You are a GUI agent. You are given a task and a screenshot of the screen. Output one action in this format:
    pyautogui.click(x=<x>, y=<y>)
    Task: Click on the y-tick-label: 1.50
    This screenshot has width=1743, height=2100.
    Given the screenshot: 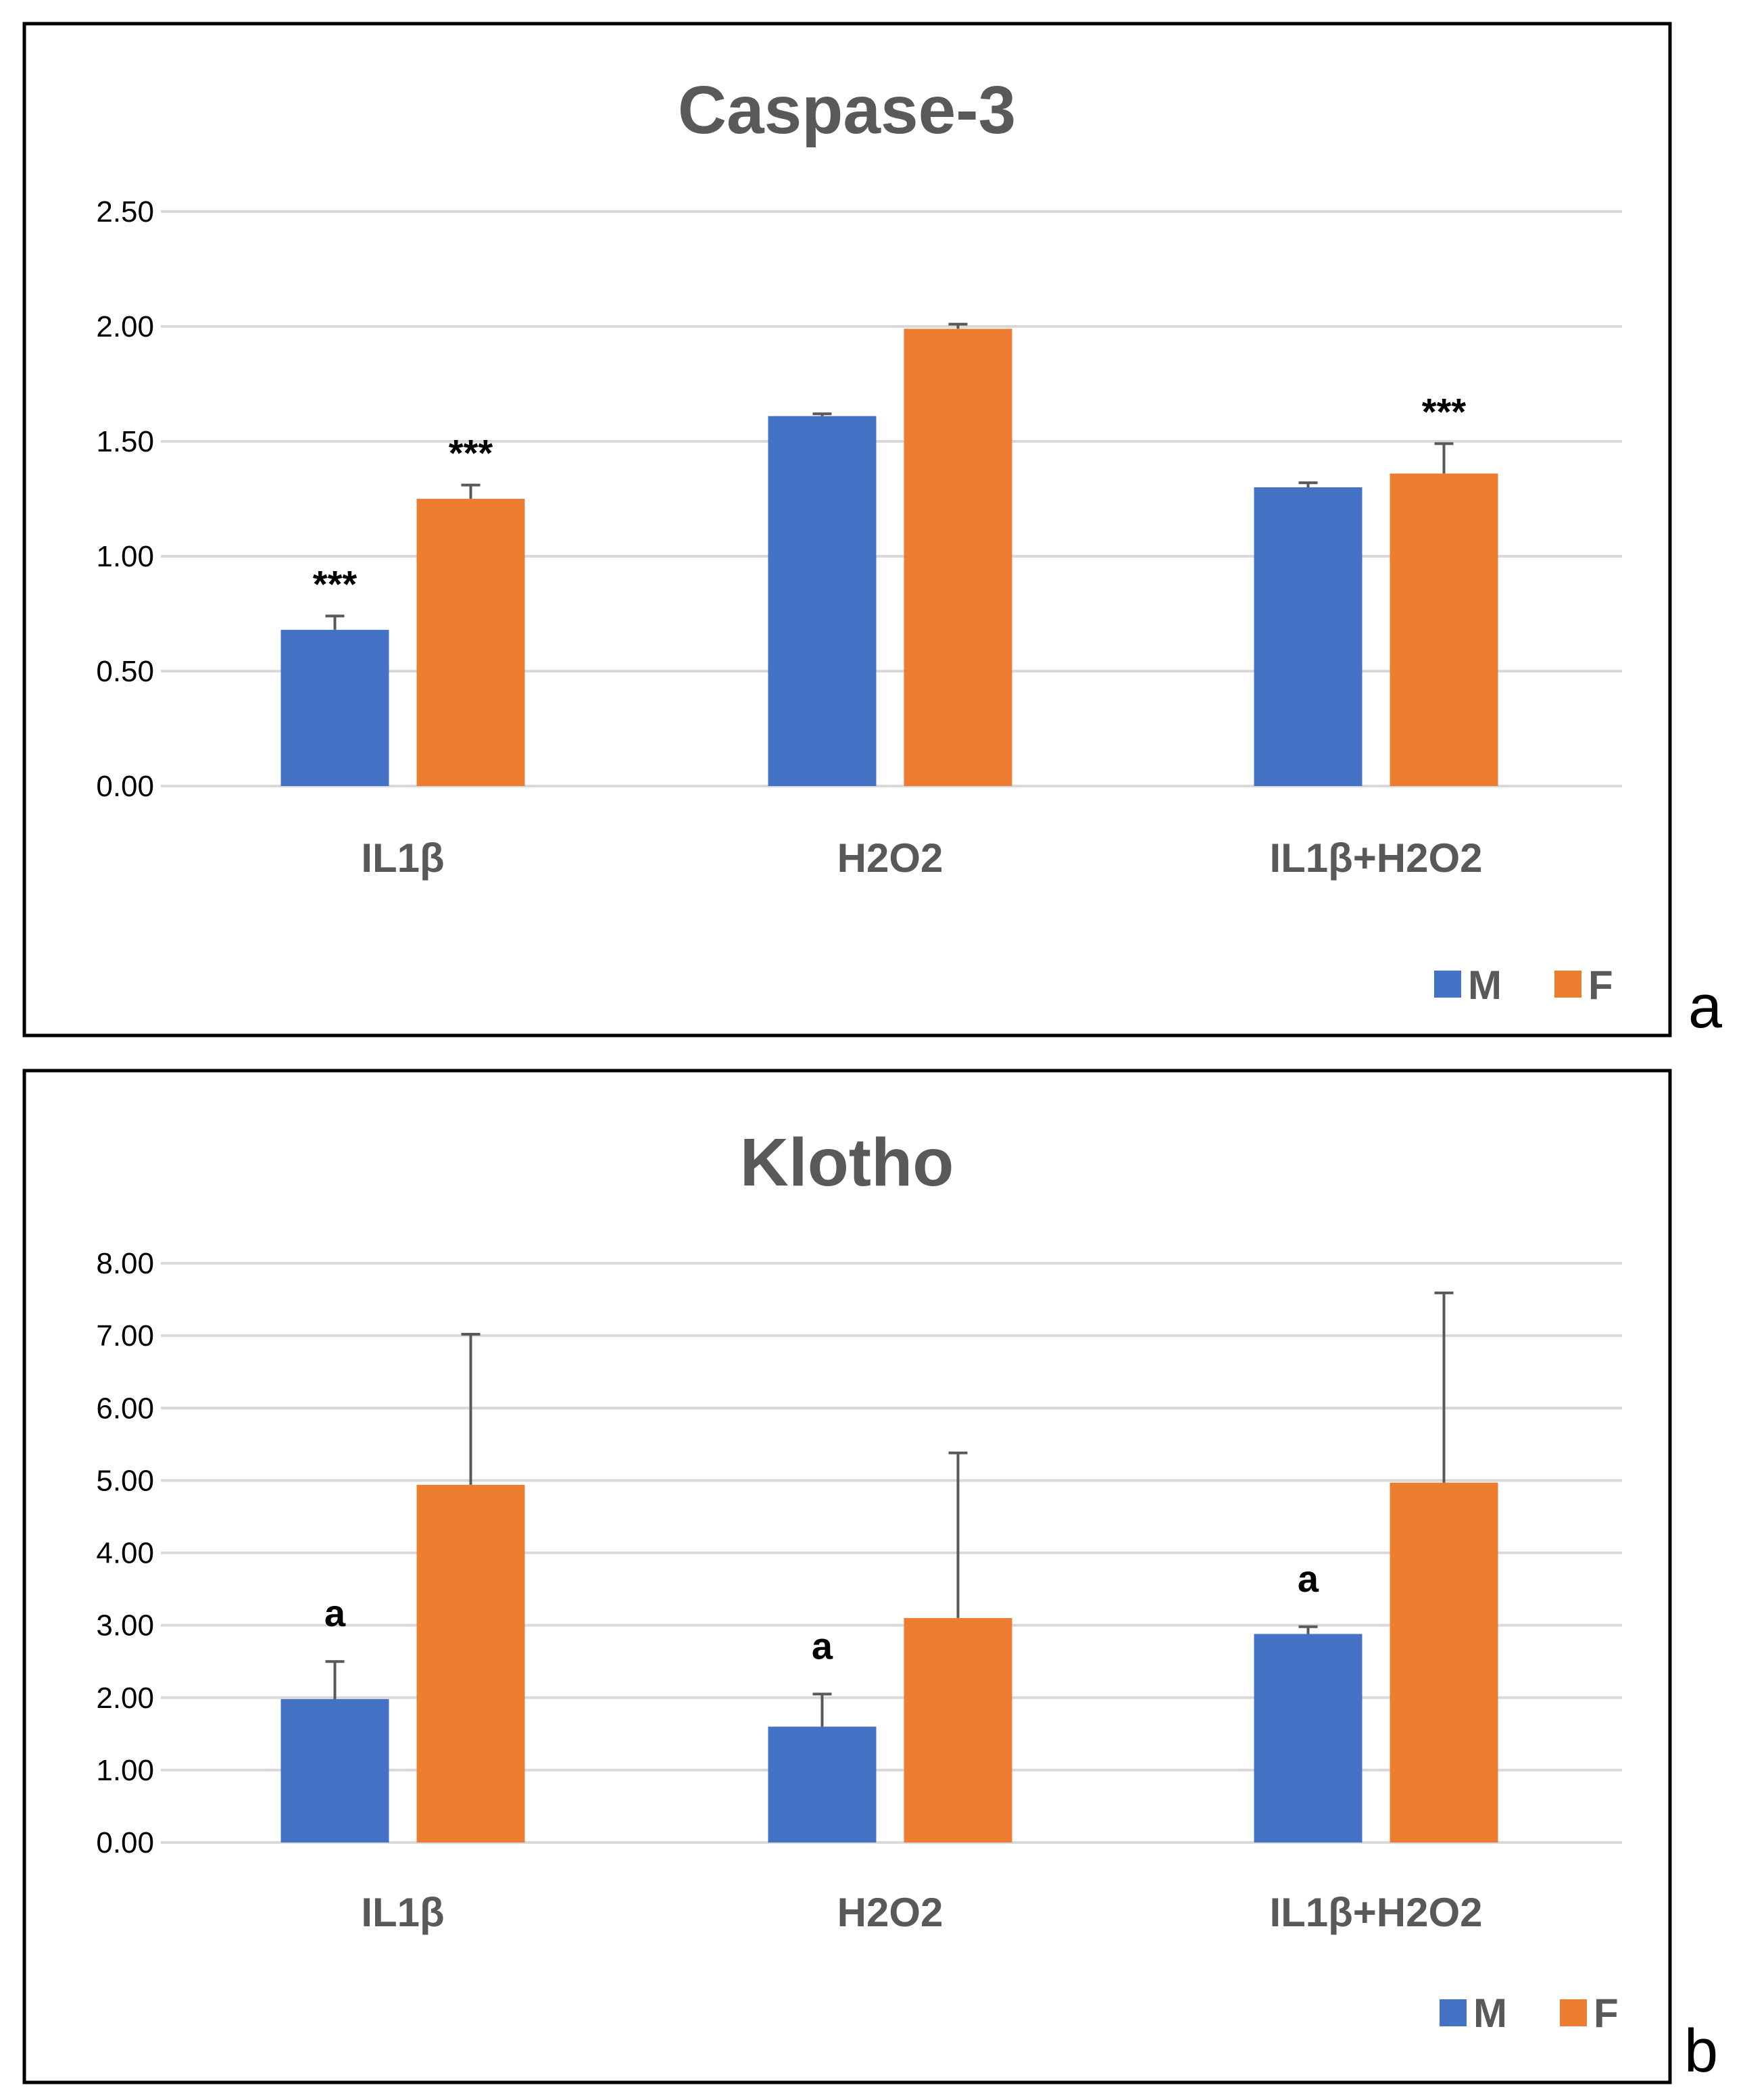 What is the action you would take?
    pyautogui.click(x=125, y=441)
    